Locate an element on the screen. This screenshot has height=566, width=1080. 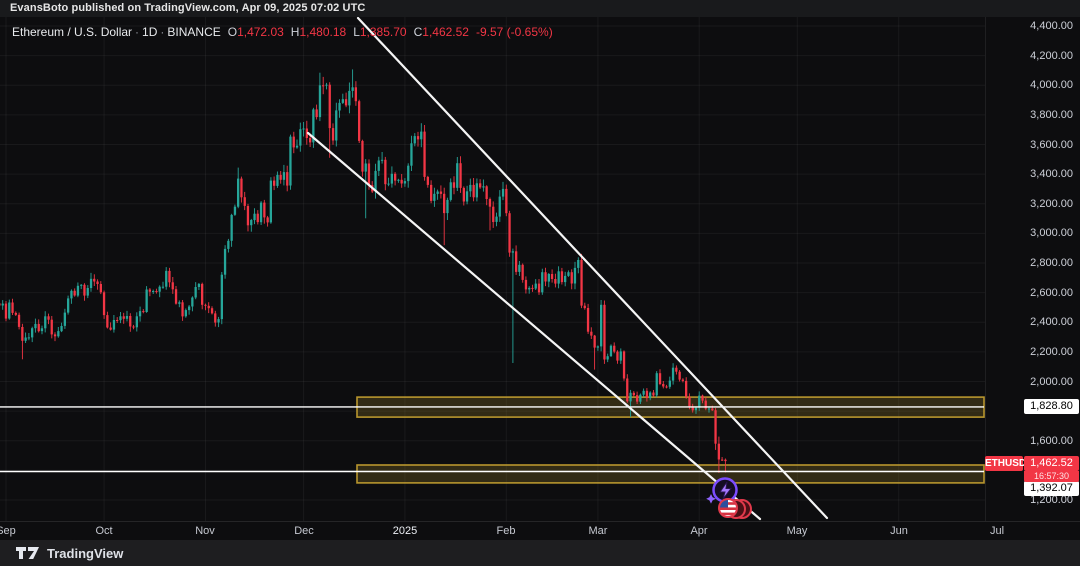
timeframe-label: 1D is located at coordinates (150, 32).